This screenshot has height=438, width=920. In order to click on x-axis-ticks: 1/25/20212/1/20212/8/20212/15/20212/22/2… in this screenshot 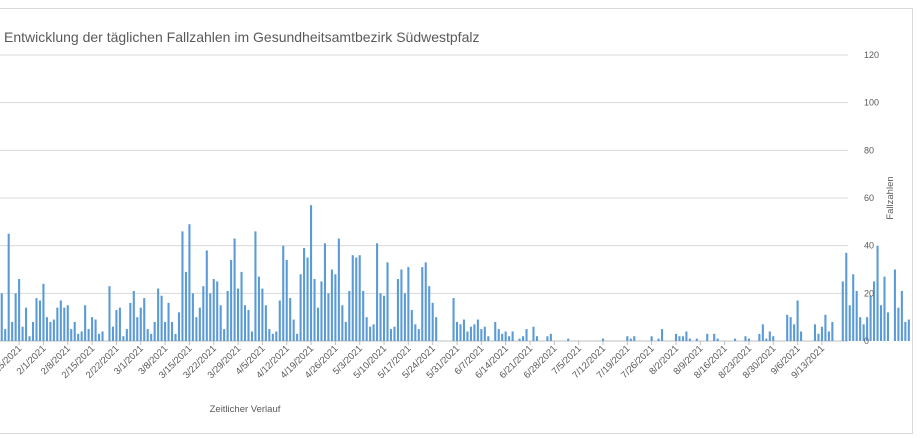, I will do `click(413, 361)`.